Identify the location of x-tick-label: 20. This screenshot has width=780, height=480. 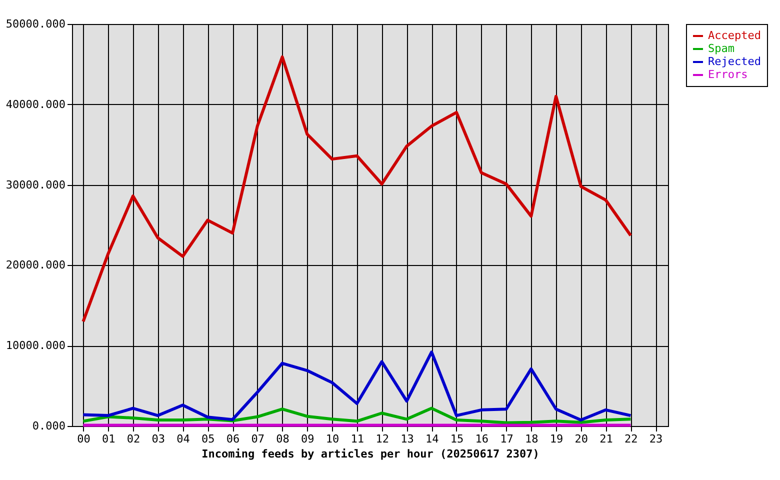
(581, 439).